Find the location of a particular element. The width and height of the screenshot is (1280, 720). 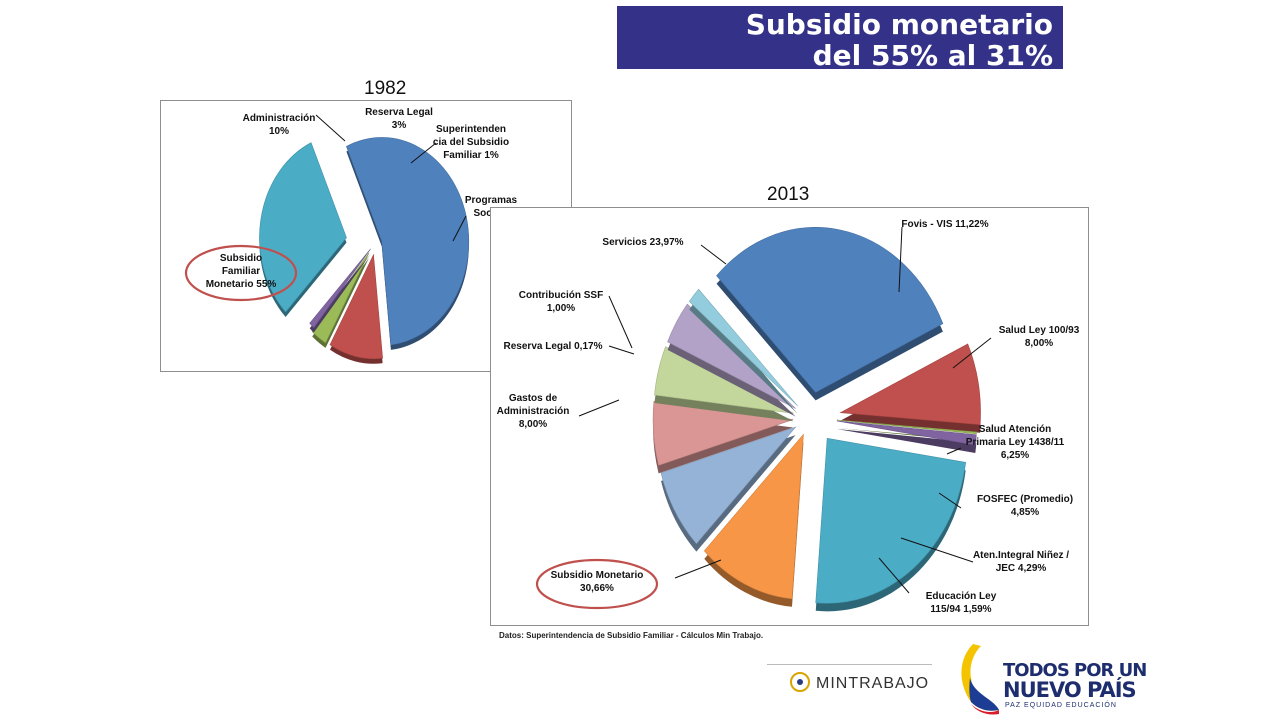

slice-label-superintendencia-del-subsidio-familiar: Superintenden cia del Subsidio Familiar 1% is located at coordinates (471, 142).